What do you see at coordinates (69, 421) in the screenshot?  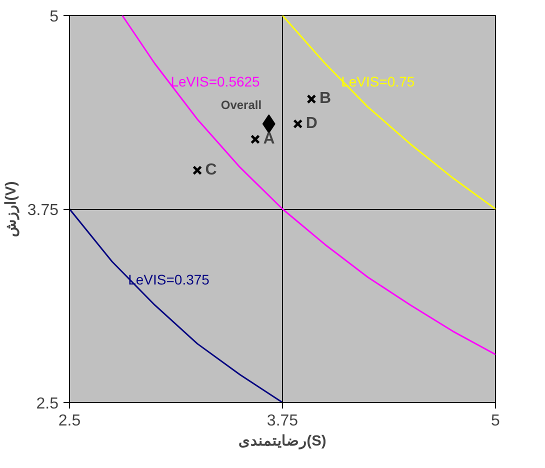 I see `x-tick-label: 2.5` at bounding box center [69, 421].